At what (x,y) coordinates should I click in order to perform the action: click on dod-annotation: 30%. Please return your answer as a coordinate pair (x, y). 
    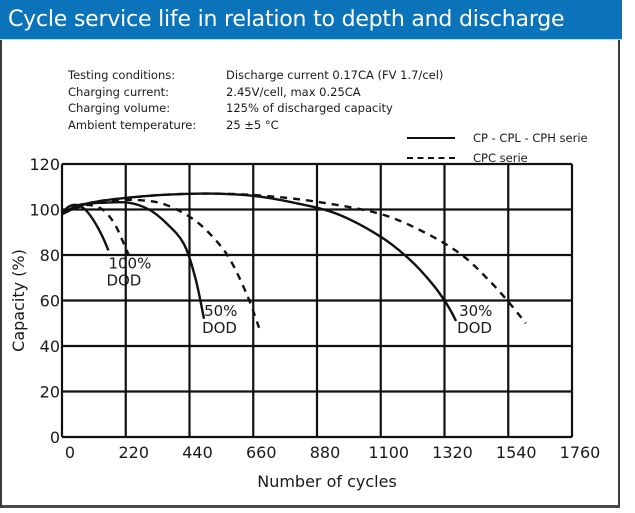
    Looking at the image, I should click on (475, 311).